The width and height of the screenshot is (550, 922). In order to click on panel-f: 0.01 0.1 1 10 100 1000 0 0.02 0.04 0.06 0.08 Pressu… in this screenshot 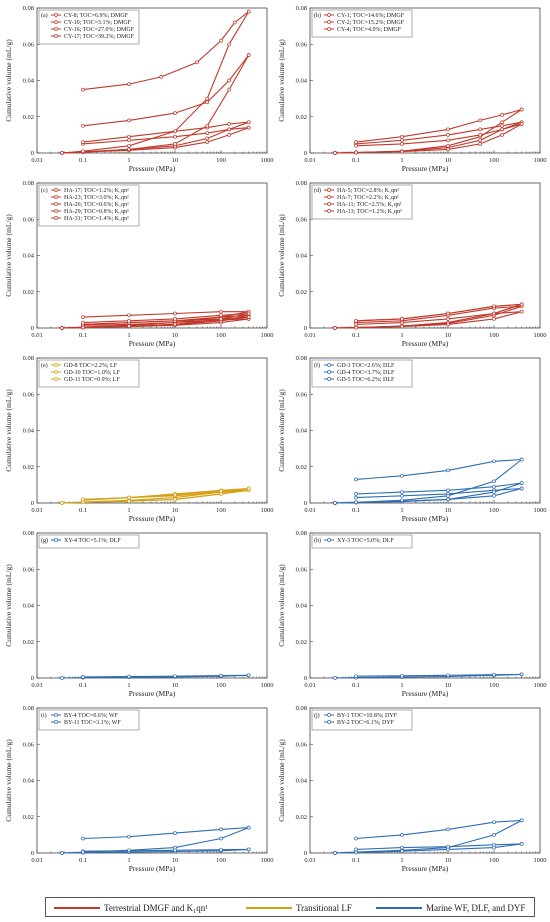, I will do `click(412, 439)`.